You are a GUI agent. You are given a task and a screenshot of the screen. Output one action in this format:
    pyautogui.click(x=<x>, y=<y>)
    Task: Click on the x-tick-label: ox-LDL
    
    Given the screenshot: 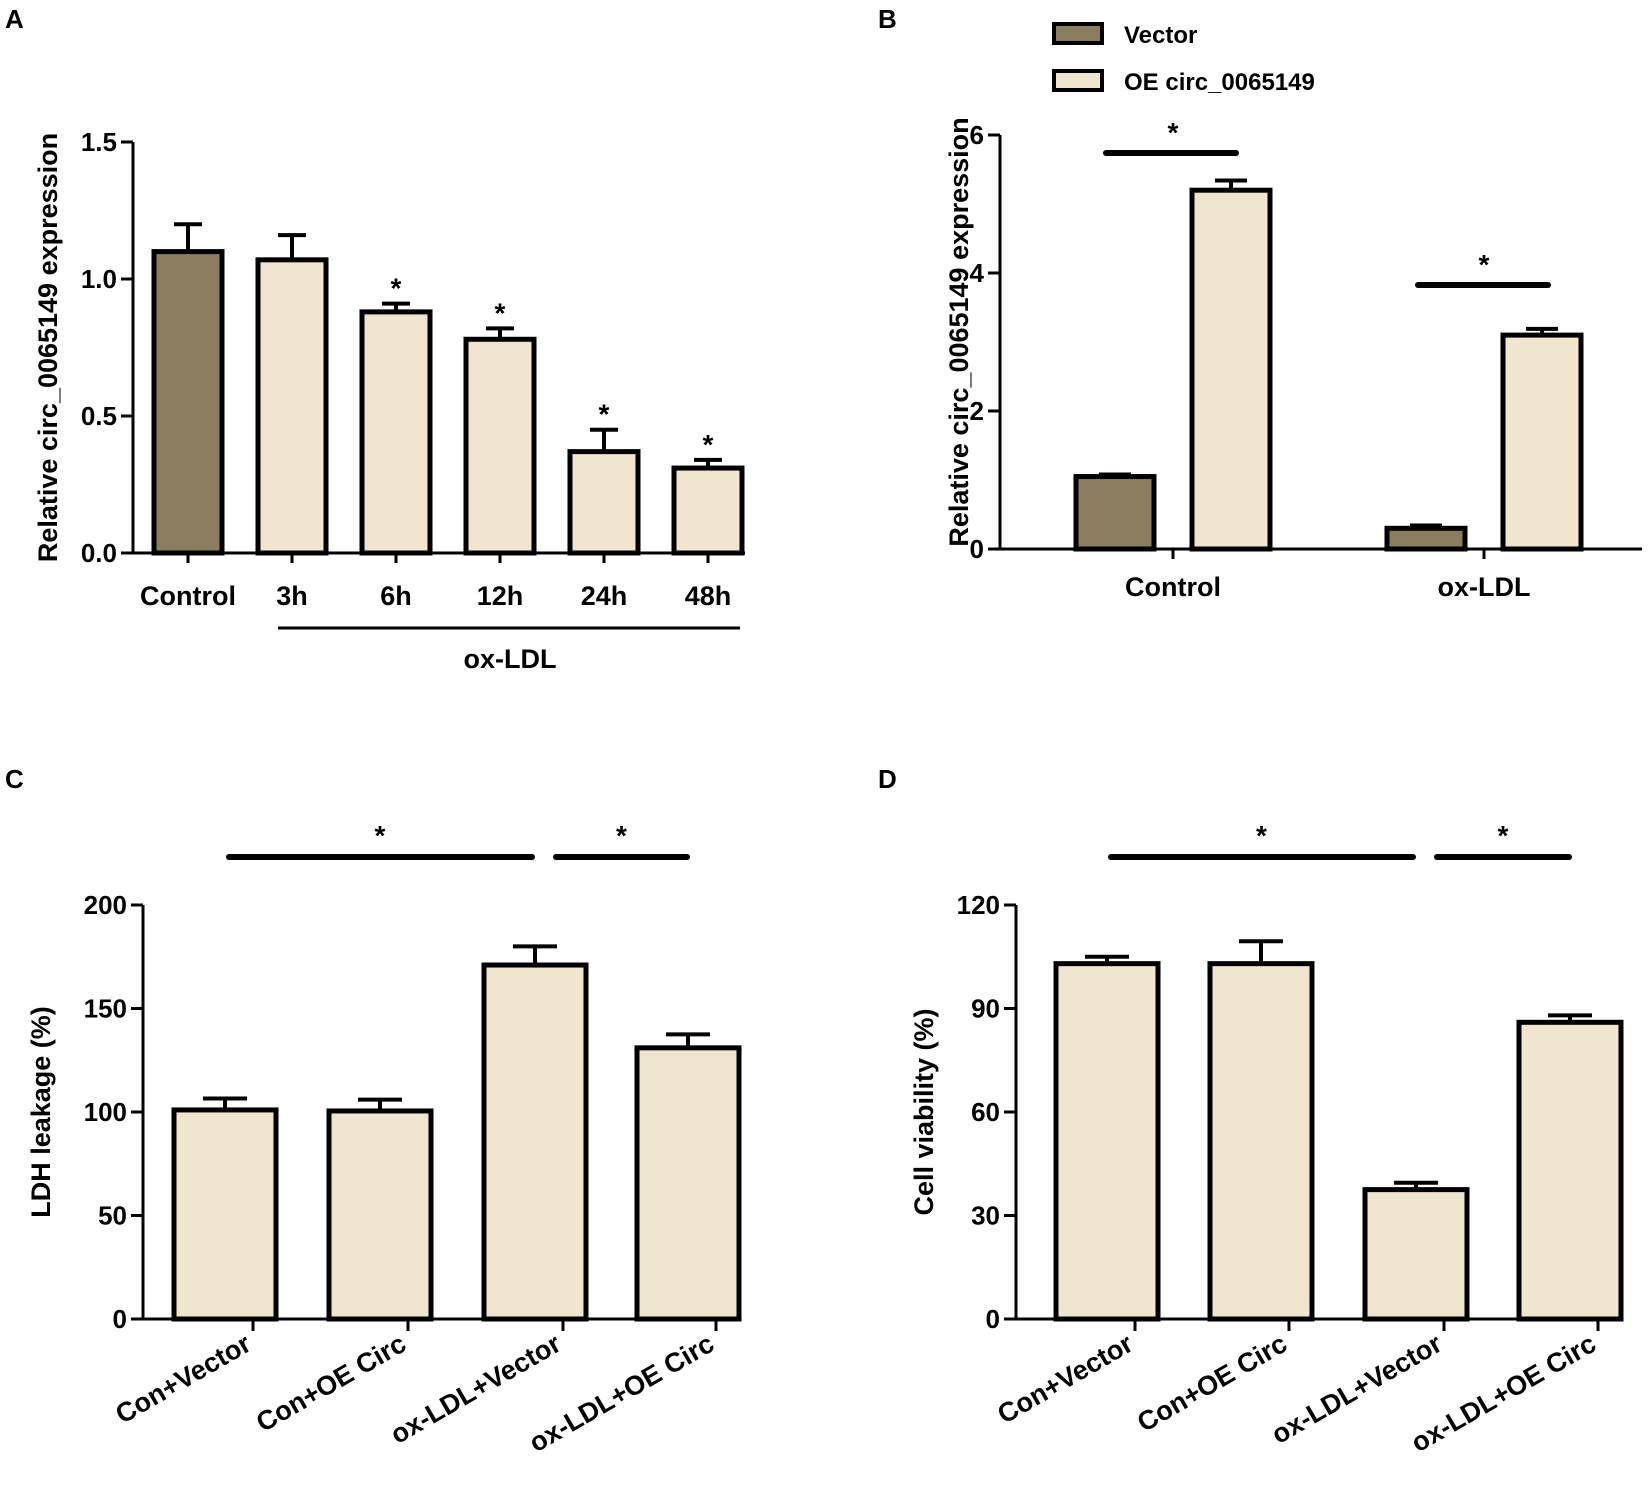 What is the action you would take?
    pyautogui.click(x=1484, y=587)
    